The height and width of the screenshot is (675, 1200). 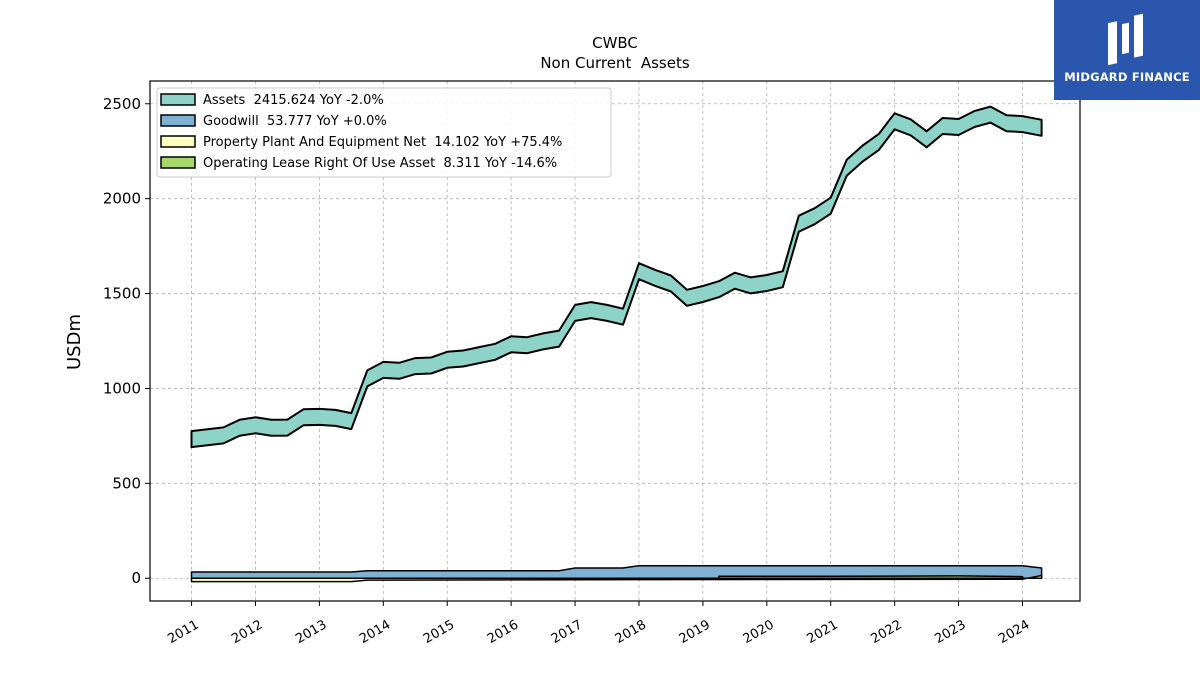 What do you see at coordinates (74, 342) in the screenshot?
I see `y-axis-label: USDm` at bounding box center [74, 342].